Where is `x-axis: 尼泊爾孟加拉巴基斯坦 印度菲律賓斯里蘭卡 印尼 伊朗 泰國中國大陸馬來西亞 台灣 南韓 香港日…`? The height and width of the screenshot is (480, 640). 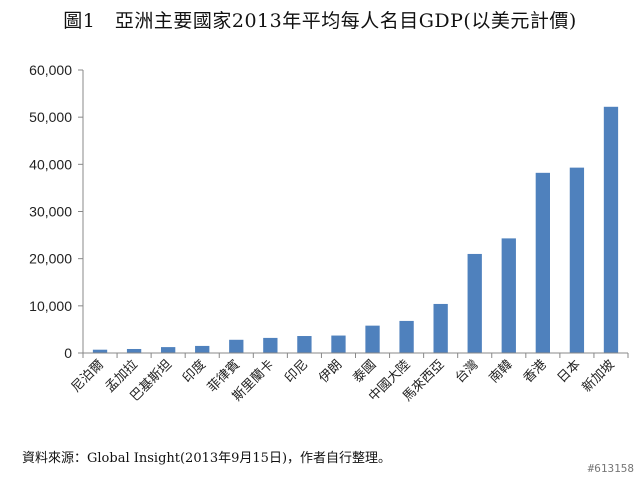
x-axis: 尼泊爾孟加拉巴基斯坦 印度菲律賓斯里蘭卡 印尼 伊朗 泰國中國大陸馬來西亞 台灣 南韓 香港日… is located at coordinates (349, 378).